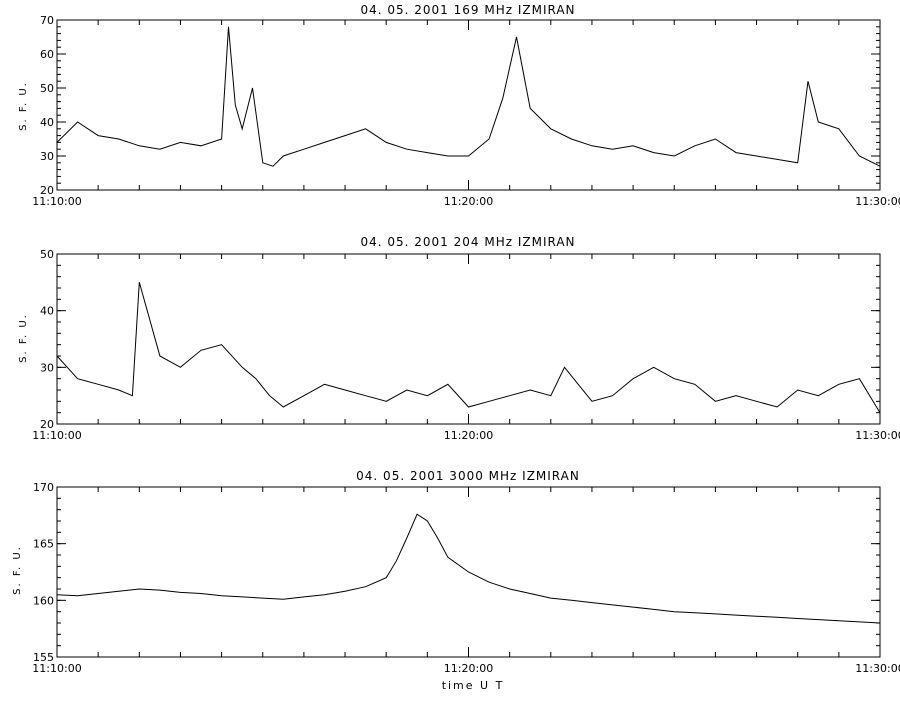  Describe the element at coordinates (23, 106) in the screenshot. I see `panel-169mhz-ylabel: S. F. U.` at that location.